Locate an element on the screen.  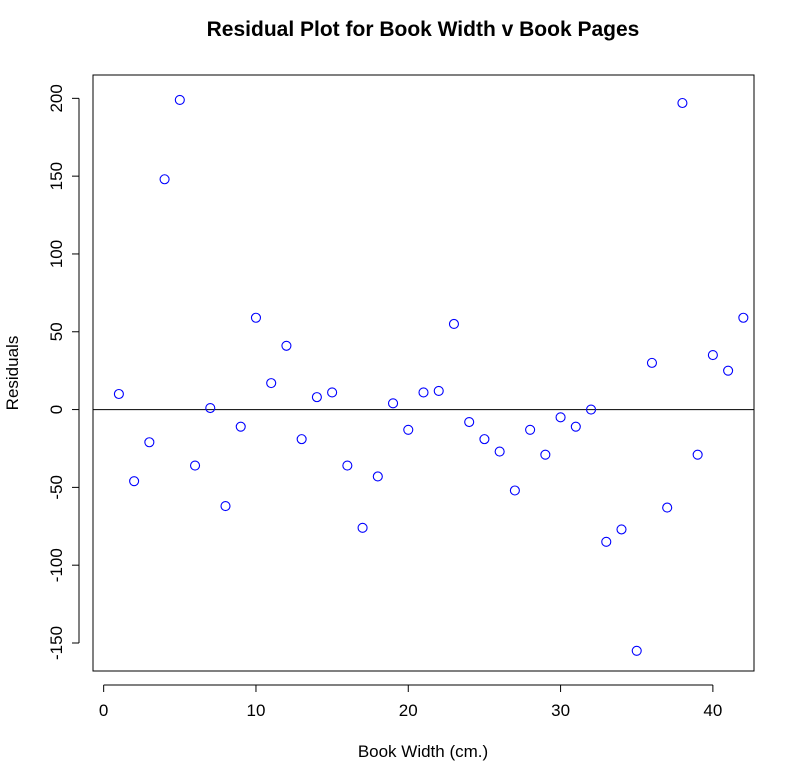
x-axis: 0 10 20 30 40 is located at coordinates (410, 702).